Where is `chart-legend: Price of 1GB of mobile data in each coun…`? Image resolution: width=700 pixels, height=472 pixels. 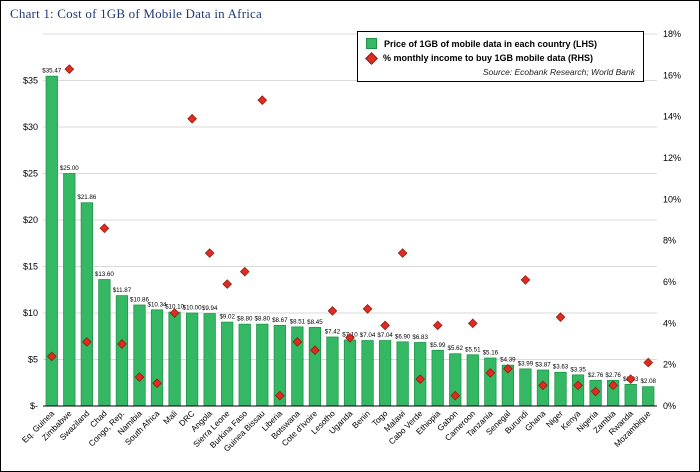 chart-legend: Price of 1GB of mobile data in each coun… is located at coordinates (500, 56).